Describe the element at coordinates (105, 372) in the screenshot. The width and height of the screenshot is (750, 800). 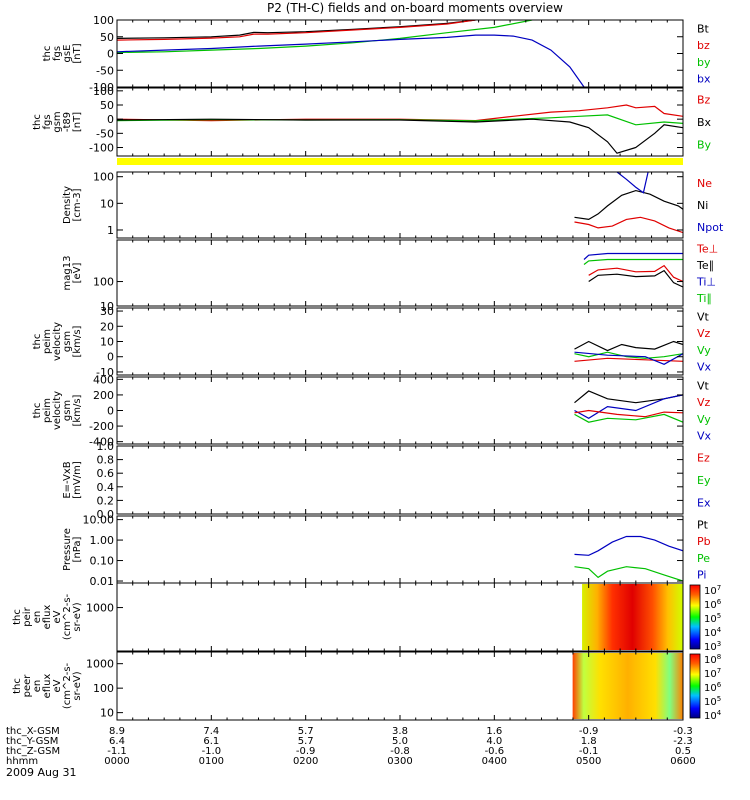
I see `vel_gsm-ytick-label: -10` at that location.